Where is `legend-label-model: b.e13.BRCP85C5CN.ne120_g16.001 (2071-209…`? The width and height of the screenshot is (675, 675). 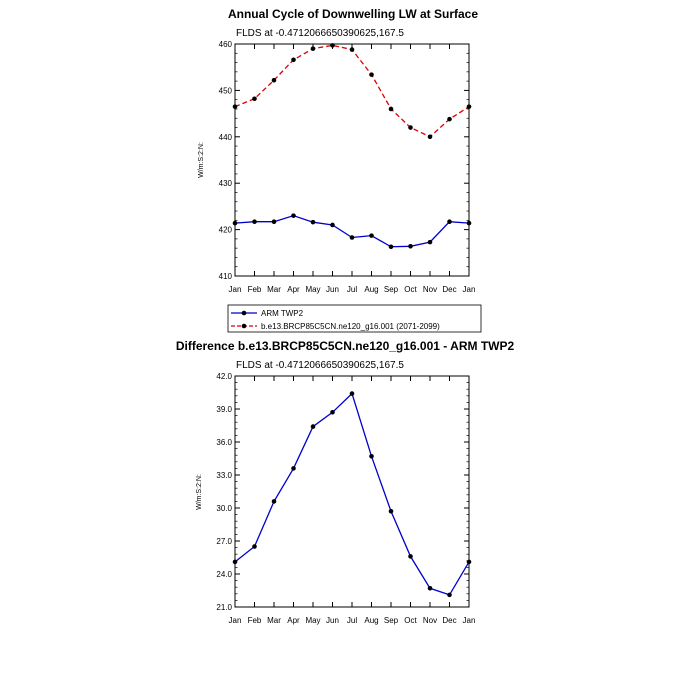
legend-label-model: b.e13.BRCP85C5CN.ne120_g16.001 (2071-209… is located at coordinates (350, 326).